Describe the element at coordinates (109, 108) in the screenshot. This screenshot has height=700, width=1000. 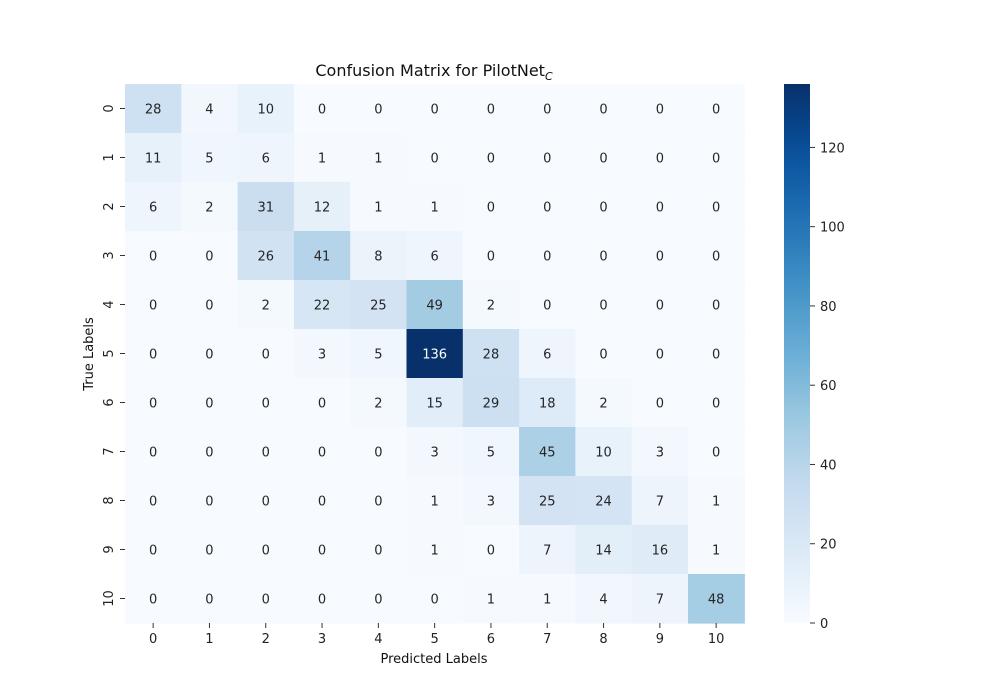
I see `y-tick-label: 0` at that location.